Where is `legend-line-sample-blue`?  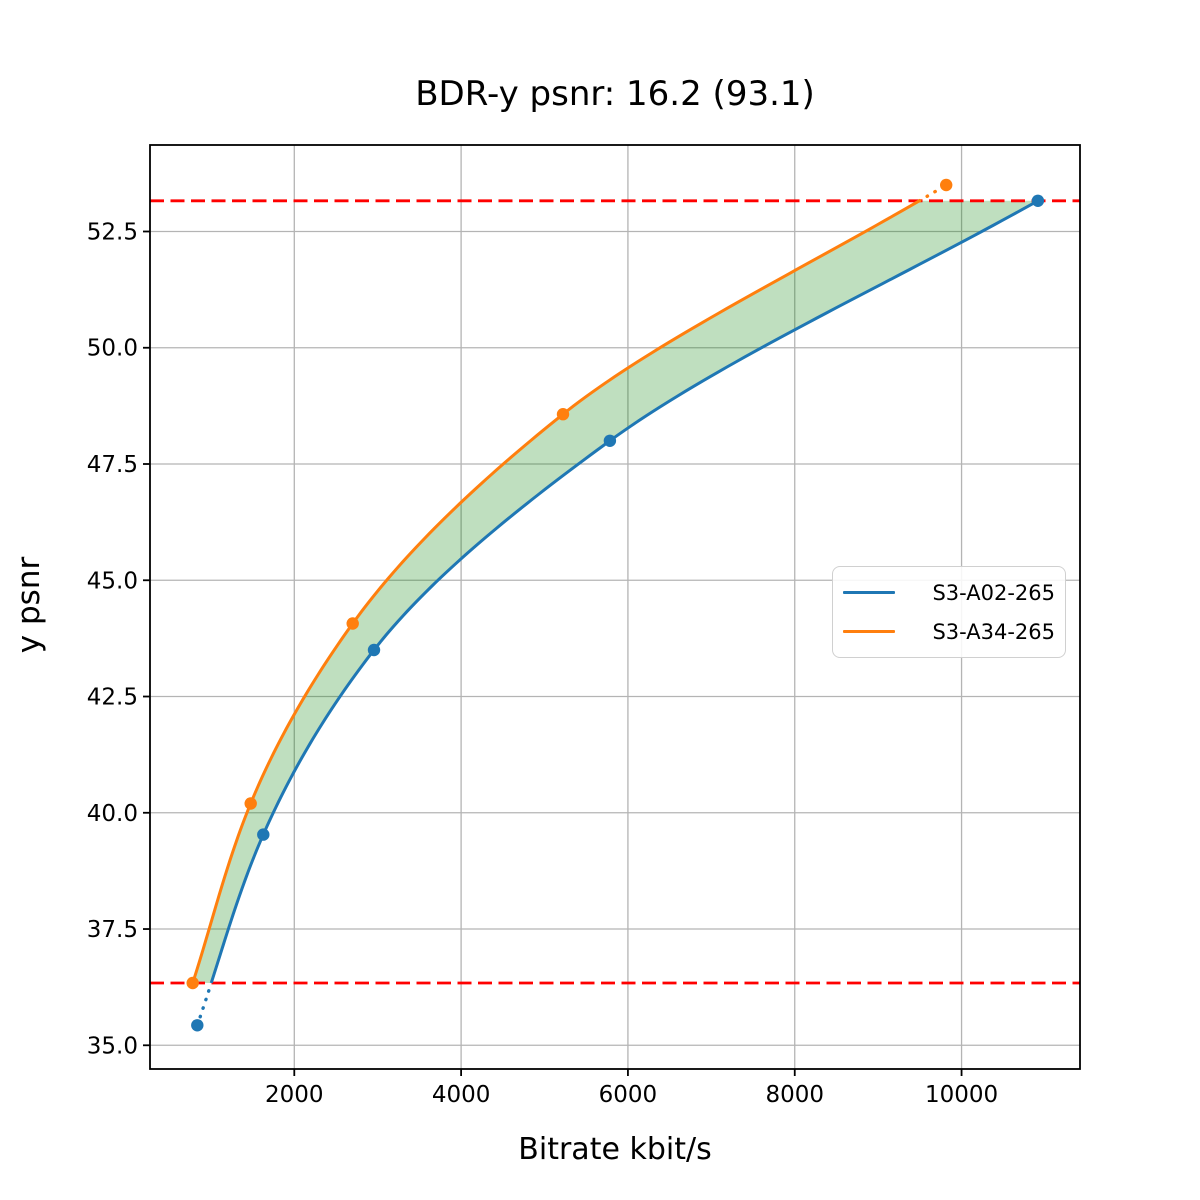 legend-line-sample-blue is located at coordinates (869, 592).